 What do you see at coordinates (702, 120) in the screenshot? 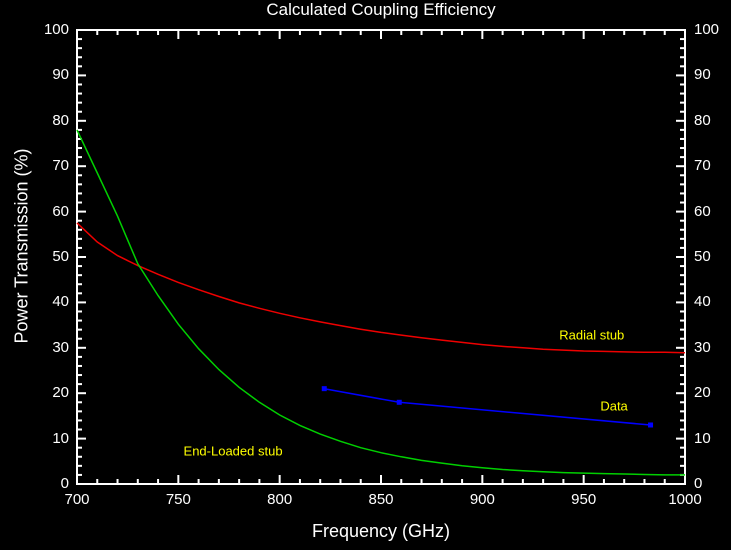
I see `y-tick-label-right: 80` at bounding box center [702, 120].